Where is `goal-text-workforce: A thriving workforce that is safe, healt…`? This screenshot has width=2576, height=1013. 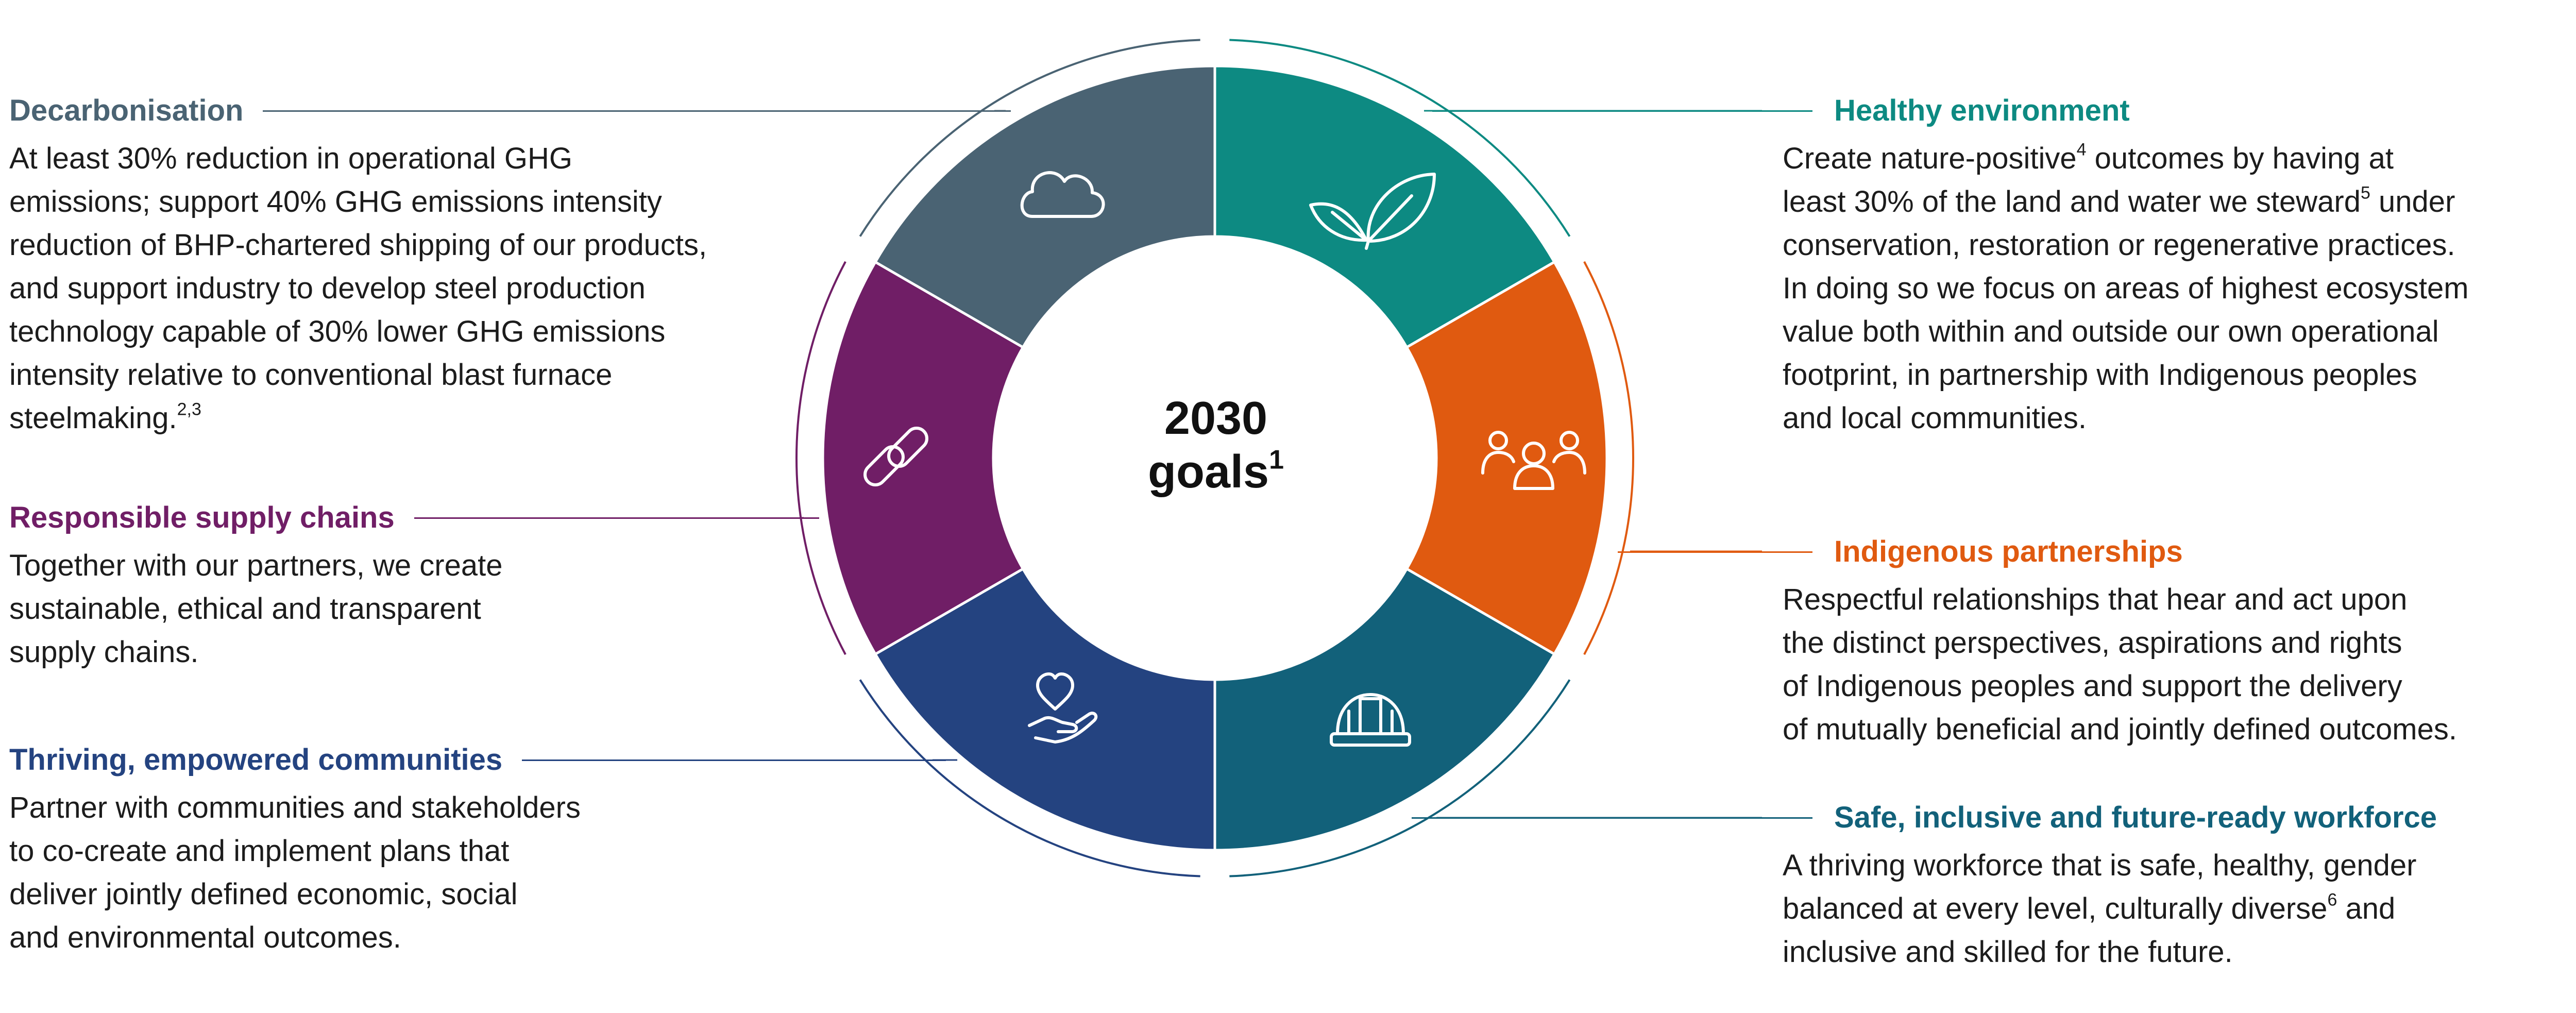 goal-text-workforce: A thriving workforce that is safe, healt… is located at coordinates (2100, 909).